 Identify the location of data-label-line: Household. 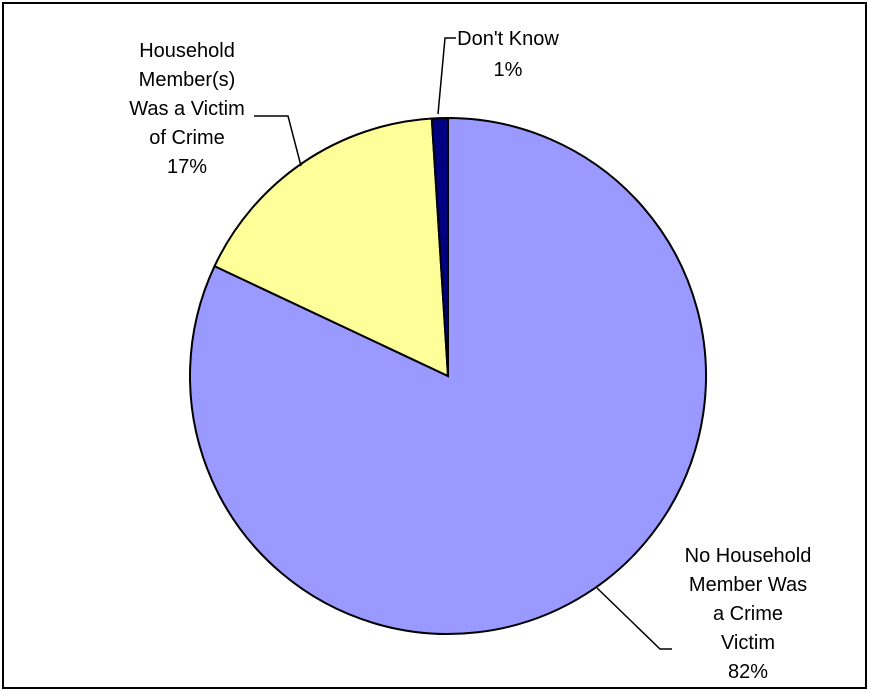
(187, 51).